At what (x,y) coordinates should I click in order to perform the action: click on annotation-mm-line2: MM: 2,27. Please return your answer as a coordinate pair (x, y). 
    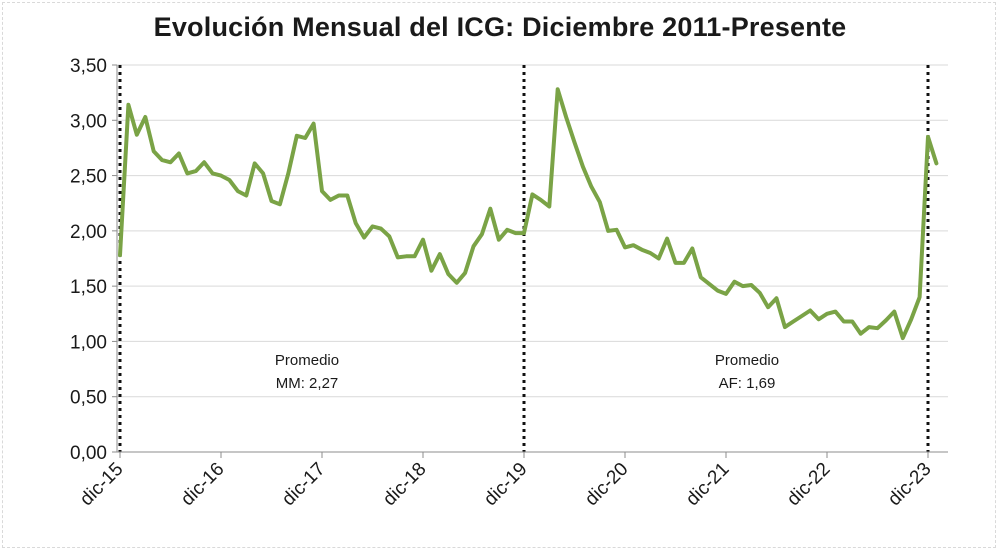
    Looking at the image, I should click on (307, 383).